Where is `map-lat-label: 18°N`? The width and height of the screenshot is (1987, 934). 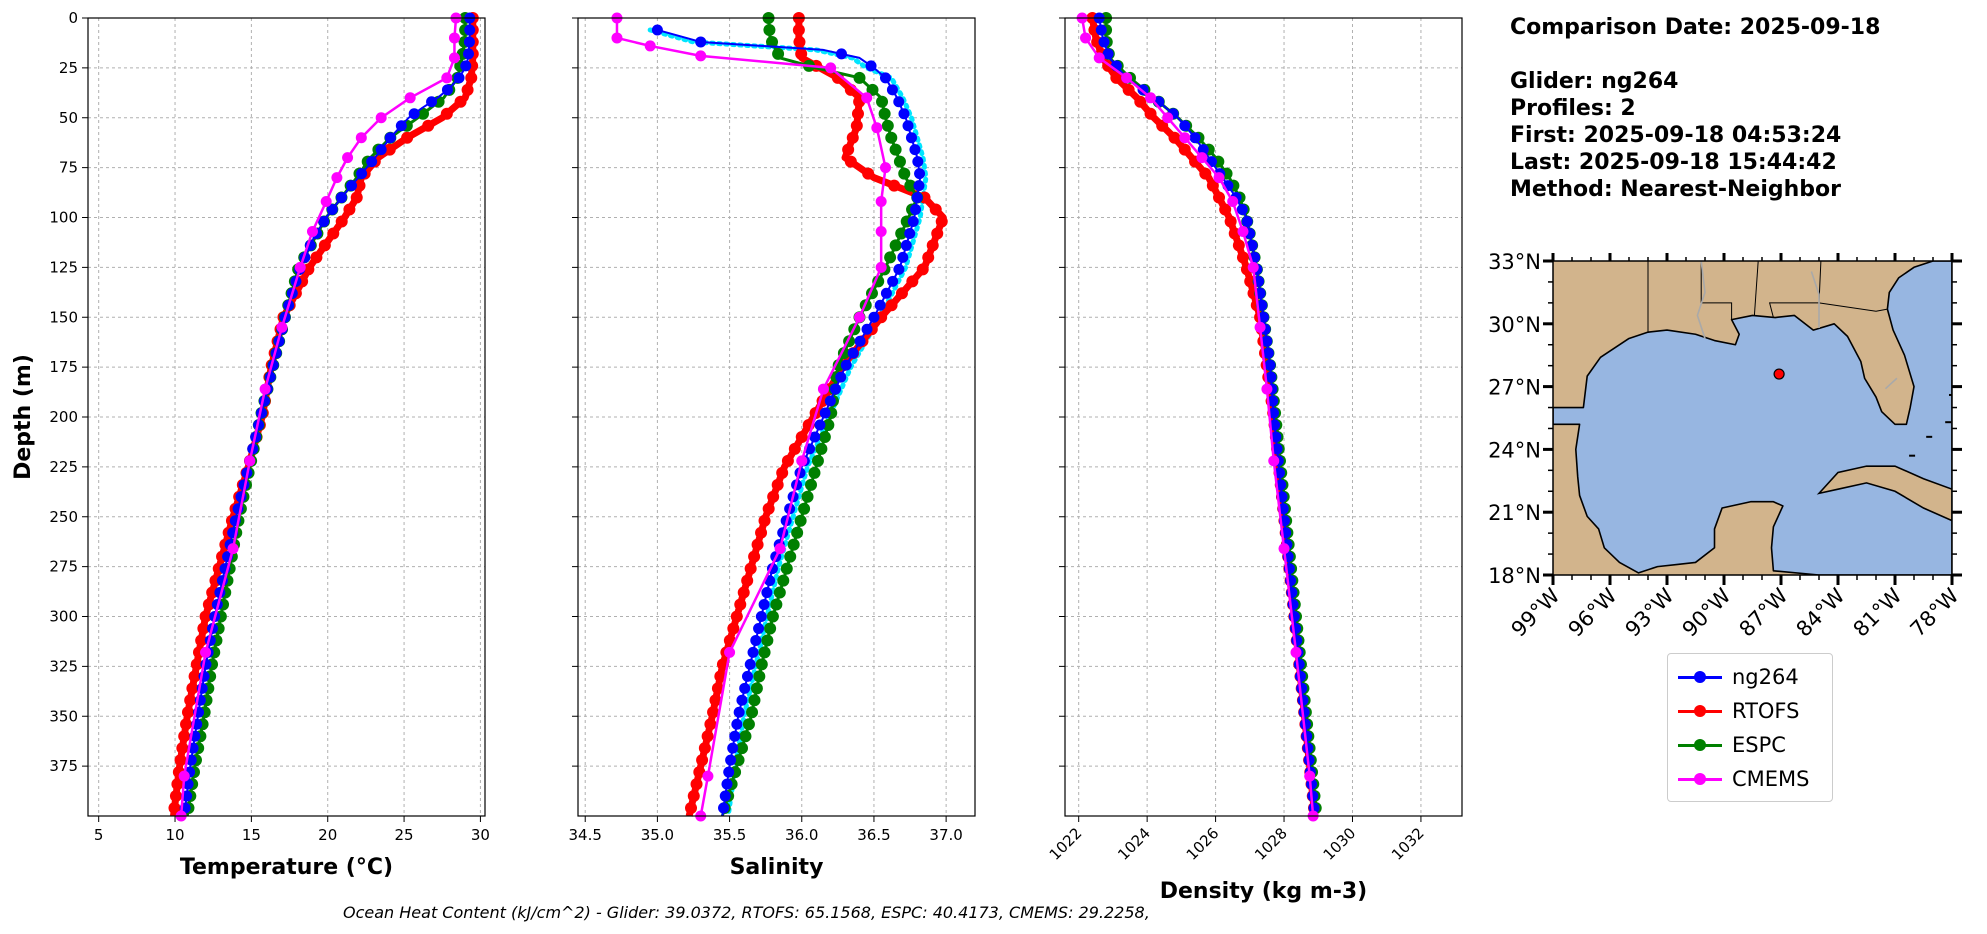
map-lat-label: 18°N is located at coordinates (1514, 576).